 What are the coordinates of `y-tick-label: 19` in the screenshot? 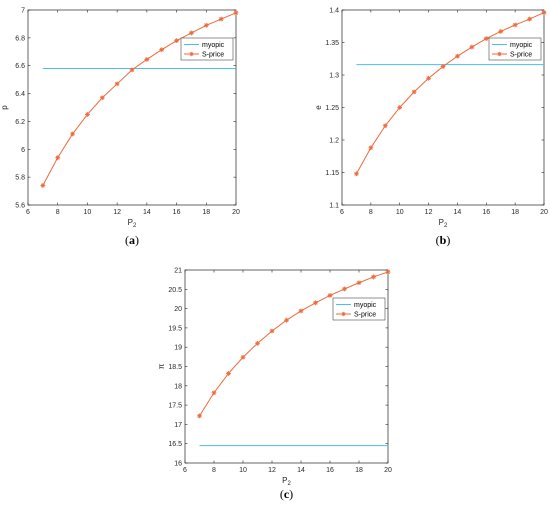 It's located at (178, 348).